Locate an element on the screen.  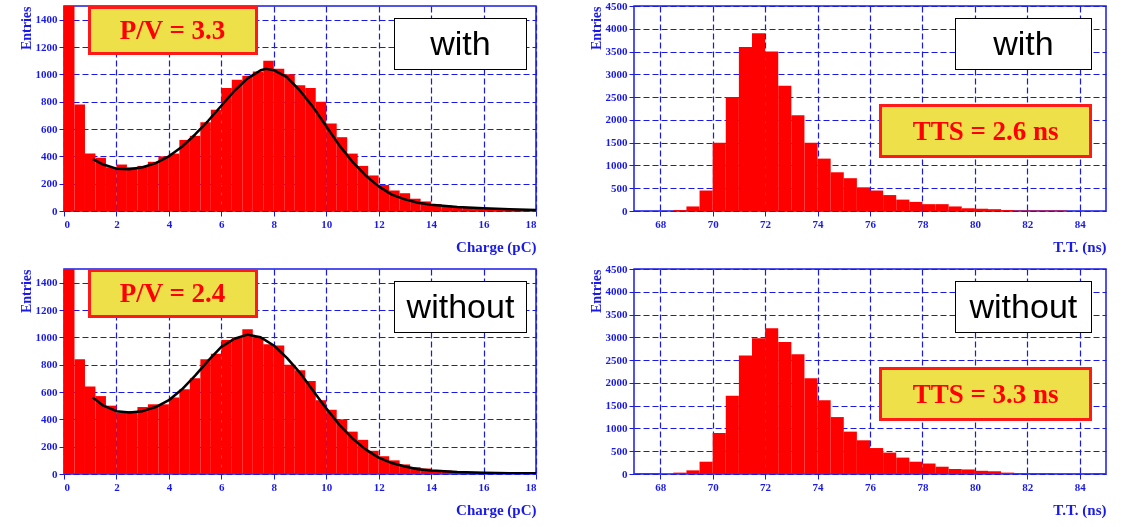
annotation: TTS = 3.3 ns is located at coordinates (985, 394).